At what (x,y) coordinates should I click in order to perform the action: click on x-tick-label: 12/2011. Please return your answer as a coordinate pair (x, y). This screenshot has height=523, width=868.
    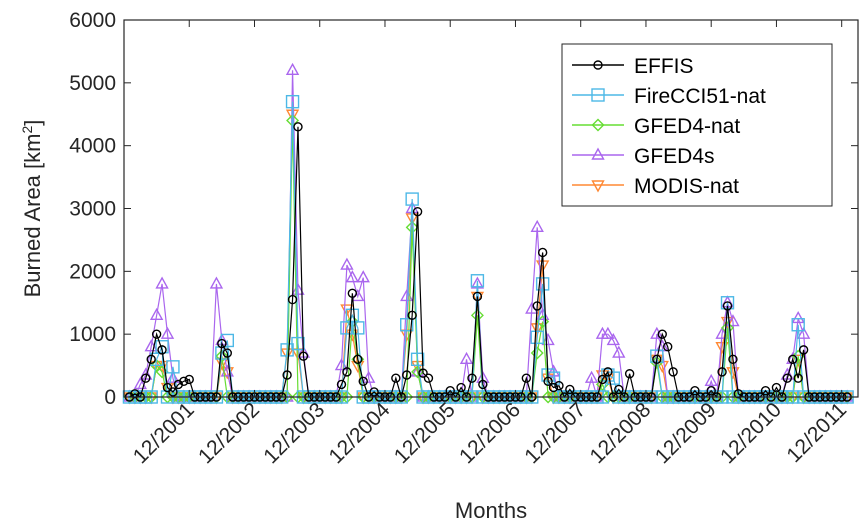
    Looking at the image, I should click on (816, 432).